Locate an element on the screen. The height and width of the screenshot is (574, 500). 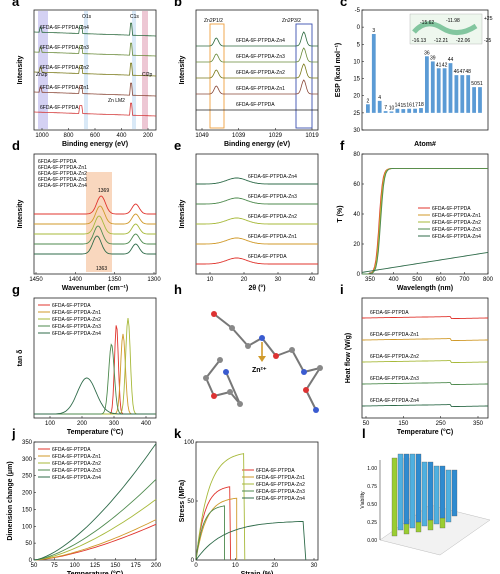
dimension-line is located at coordinates (95, 530).